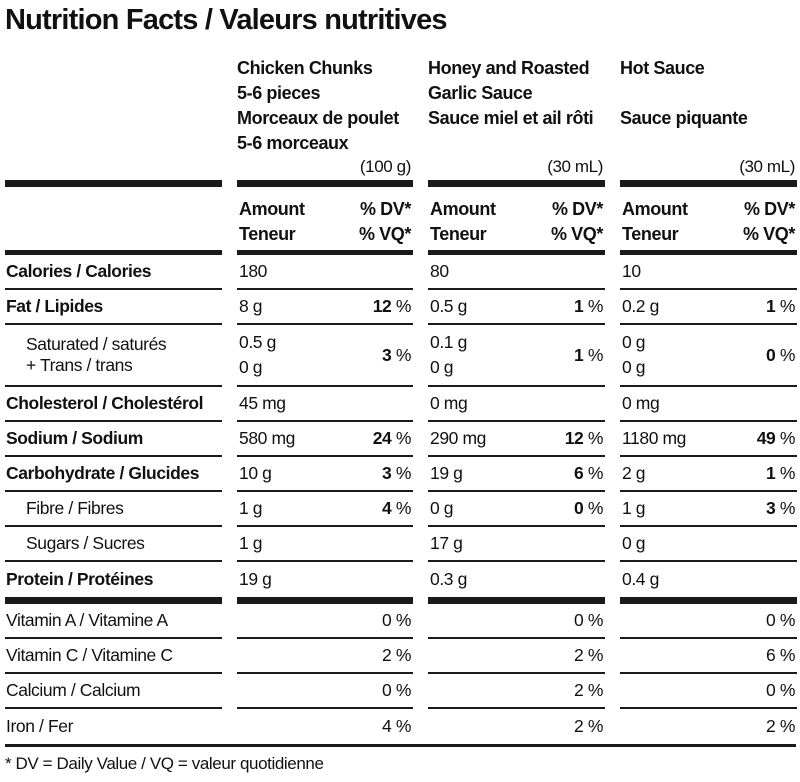  Describe the element at coordinates (96, 344) in the screenshot. I see `nutrient-name: Saturated / saturés` at that location.